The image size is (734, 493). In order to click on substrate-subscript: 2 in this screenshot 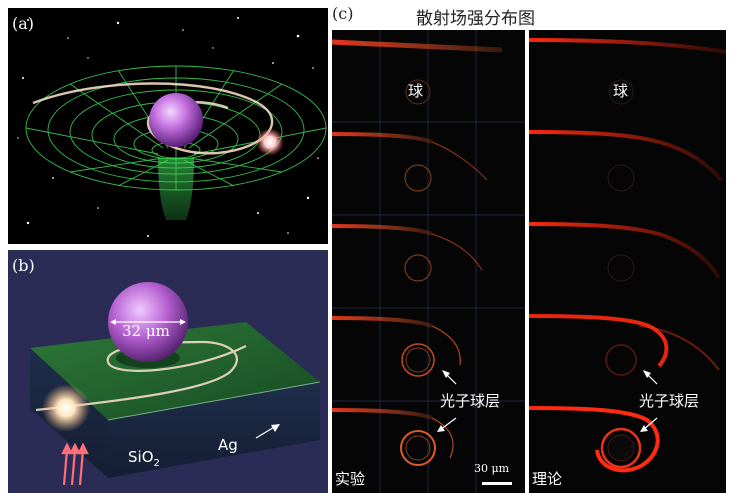, I will do `click(156, 463)`.